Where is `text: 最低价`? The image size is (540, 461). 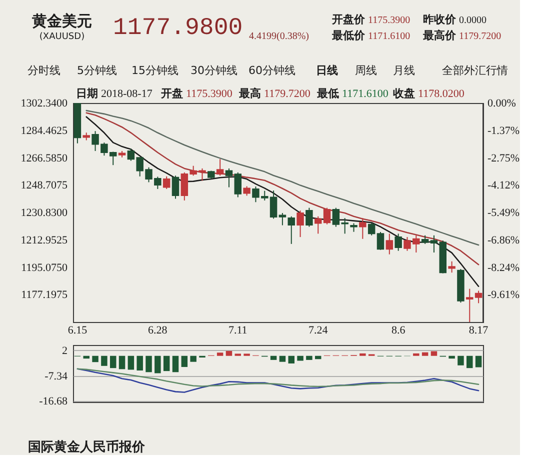
text: 最低价 is located at coordinates (348, 35).